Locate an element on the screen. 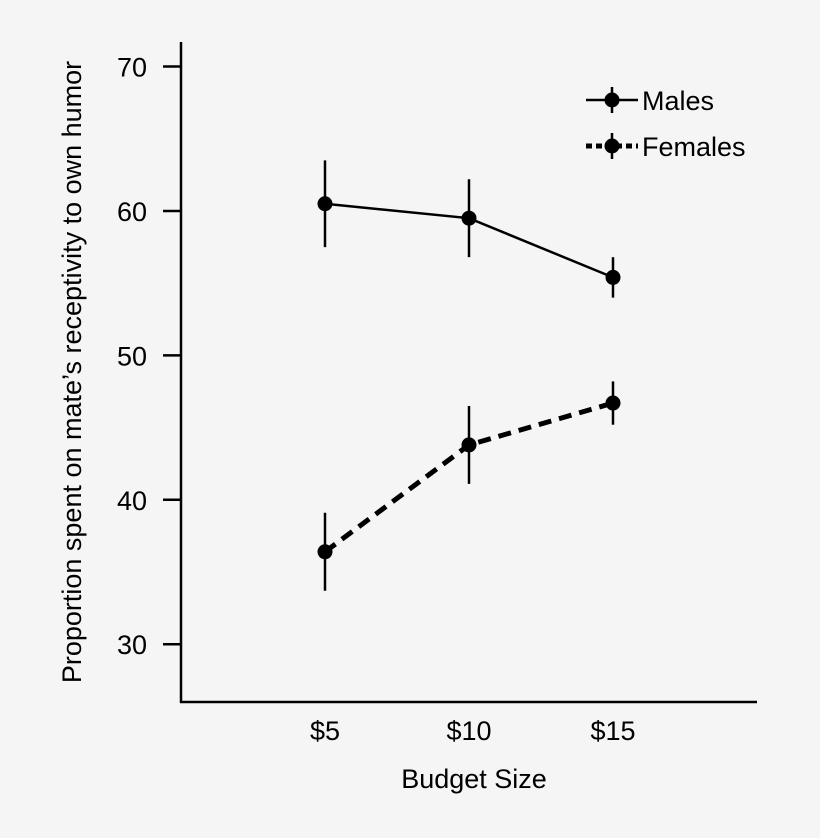 The height and width of the screenshot is (838, 820). legend: Males Females is located at coordinates (666, 124).